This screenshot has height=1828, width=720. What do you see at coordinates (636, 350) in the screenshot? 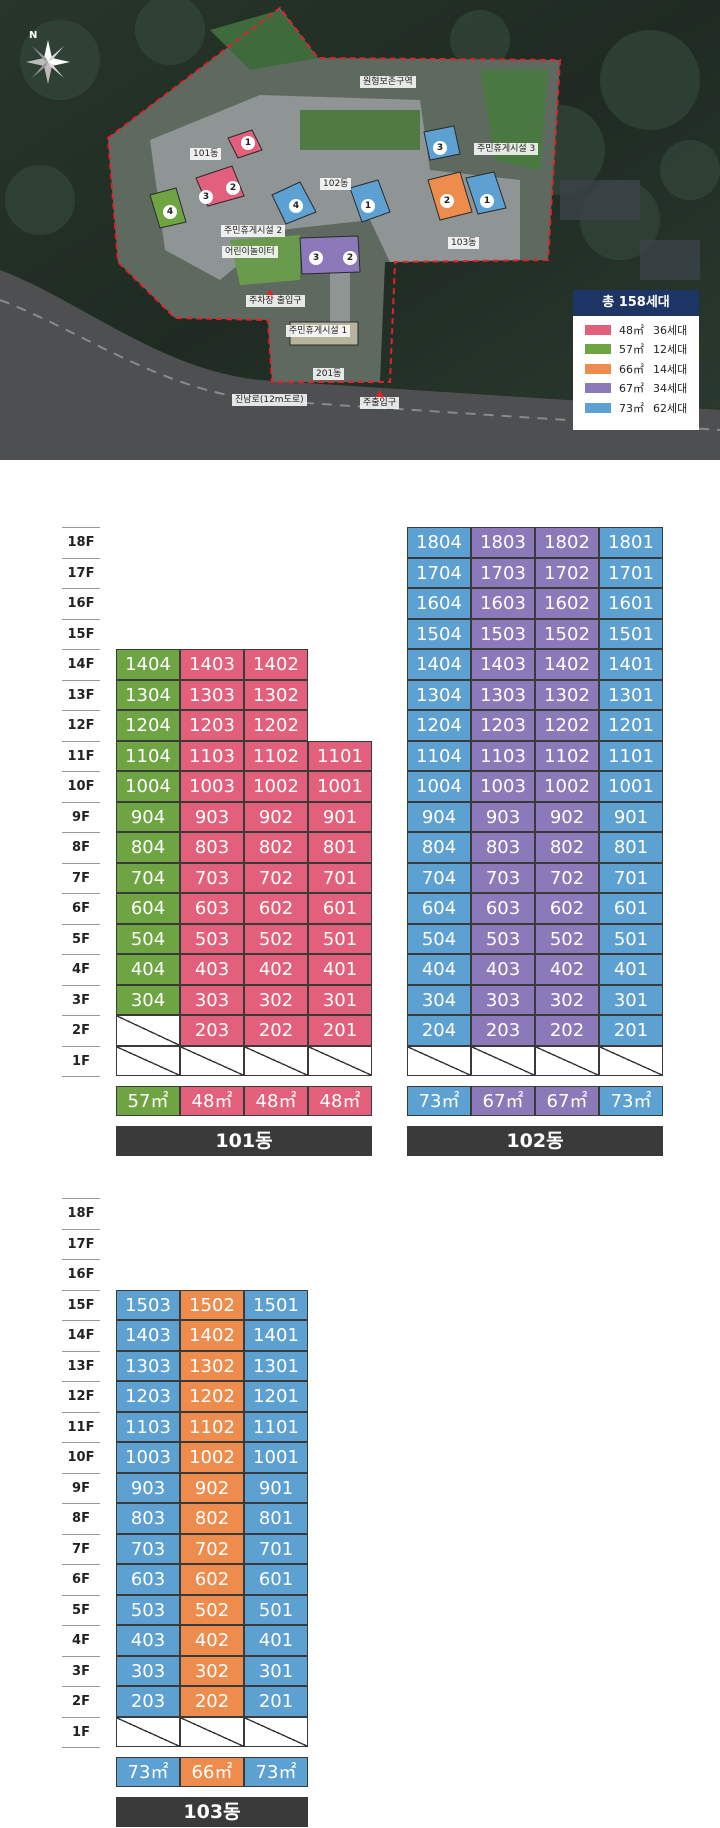
I see `legend-row: 57㎡ 12세대` at bounding box center [636, 350].